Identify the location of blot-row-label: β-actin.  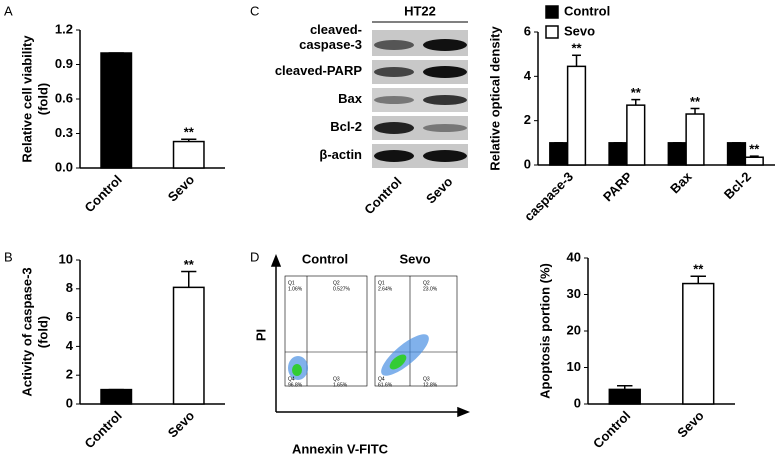
(340, 154).